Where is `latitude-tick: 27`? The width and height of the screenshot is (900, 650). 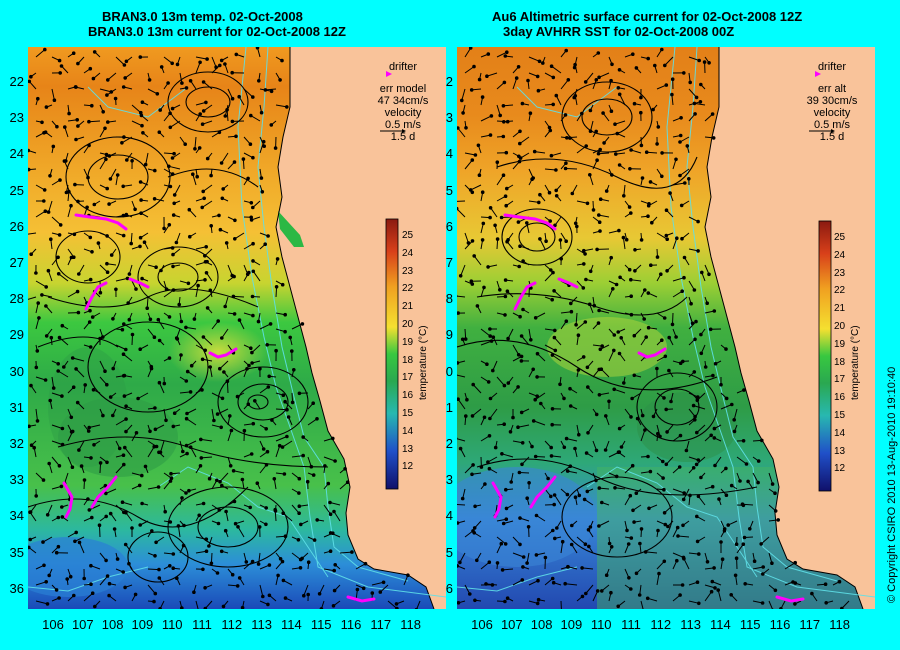
latitude-tick: 27 is located at coordinates (16, 262).